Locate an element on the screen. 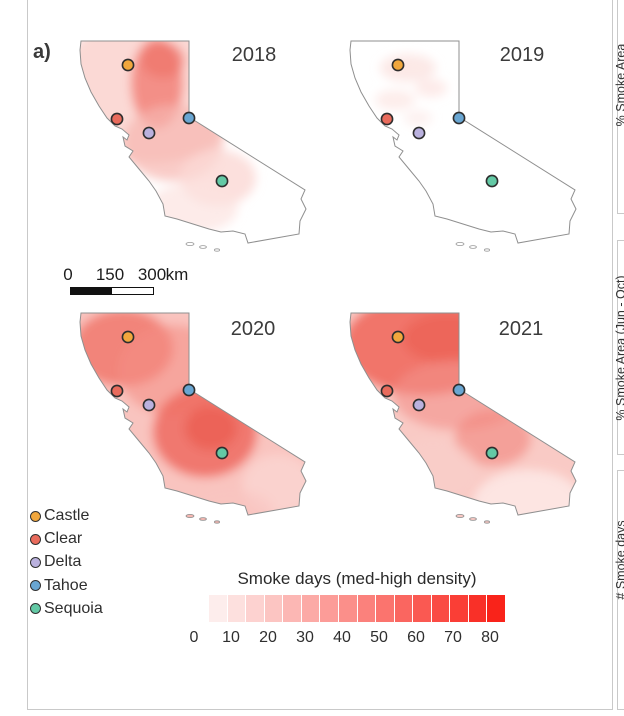  colorbar-swatches is located at coordinates (357, 608).